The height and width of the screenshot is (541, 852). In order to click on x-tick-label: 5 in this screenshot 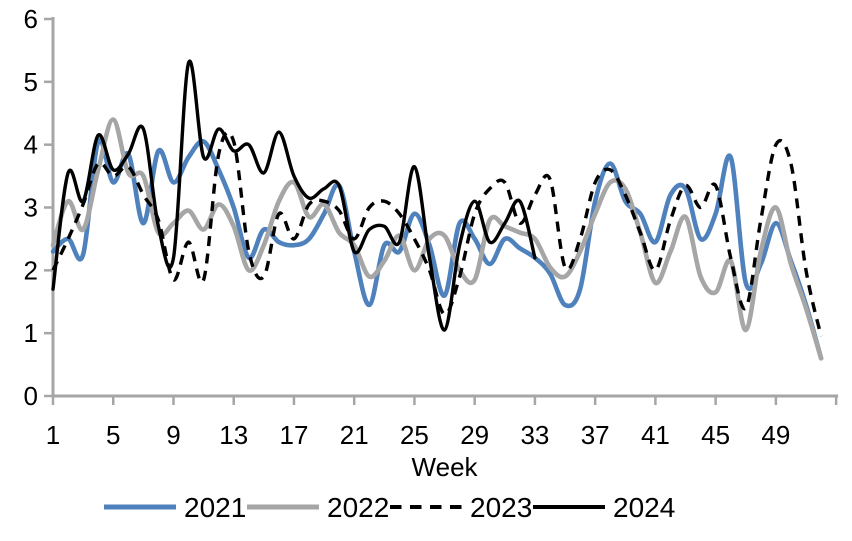, I will do `click(113, 435)`.